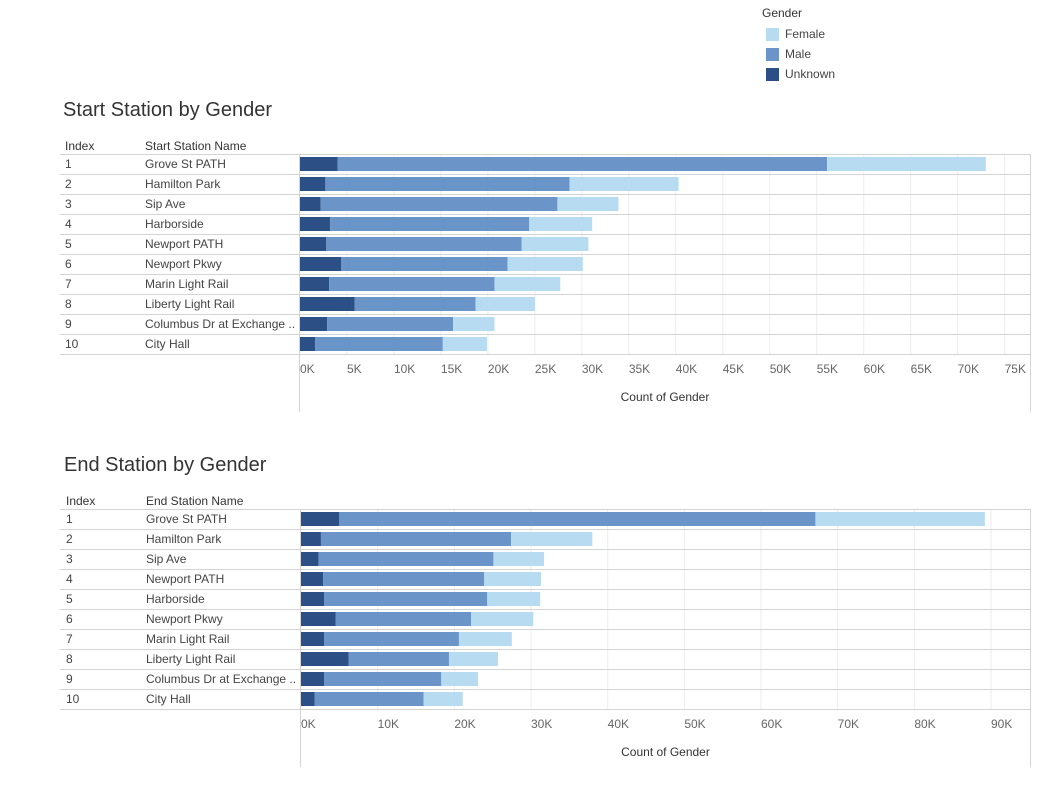  What do you see at coordinates (184, 244) in the screenshot?
I see `station-name: Newport PATH` at bounding box center [184, 244].